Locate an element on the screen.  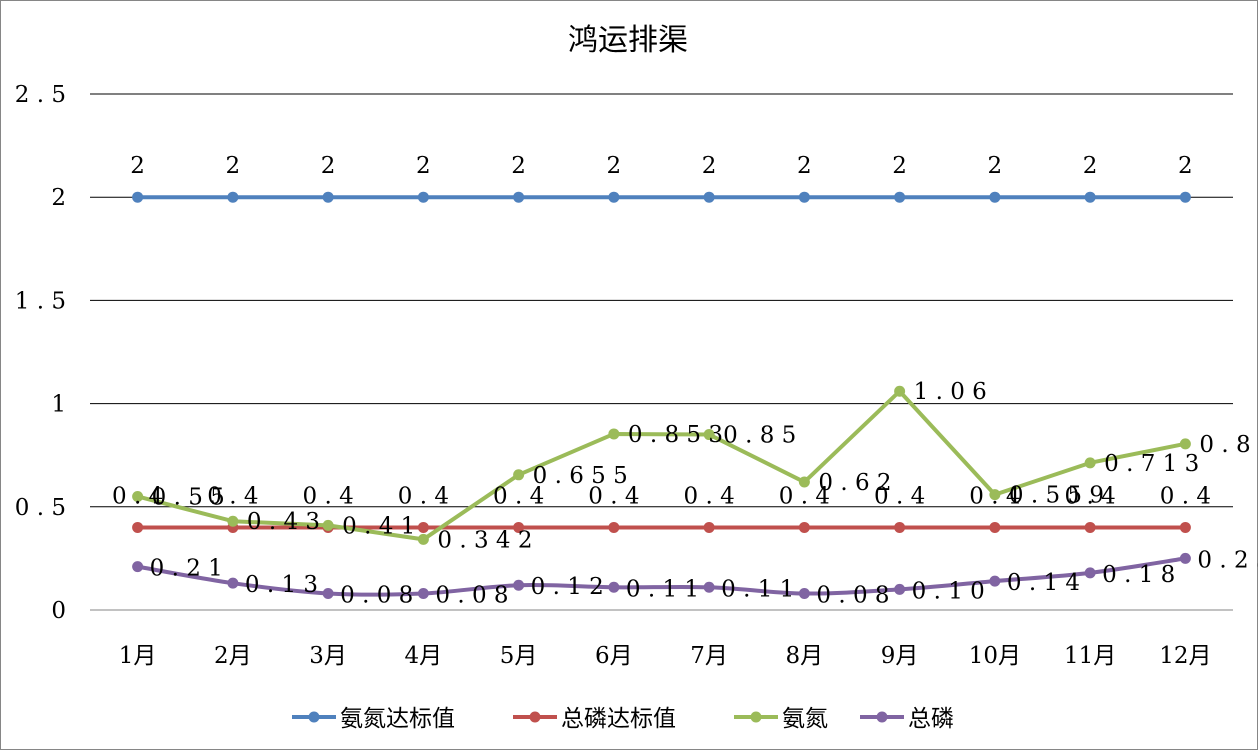
data-label: 0 . 1 1 is located at coordinates (757, 589).